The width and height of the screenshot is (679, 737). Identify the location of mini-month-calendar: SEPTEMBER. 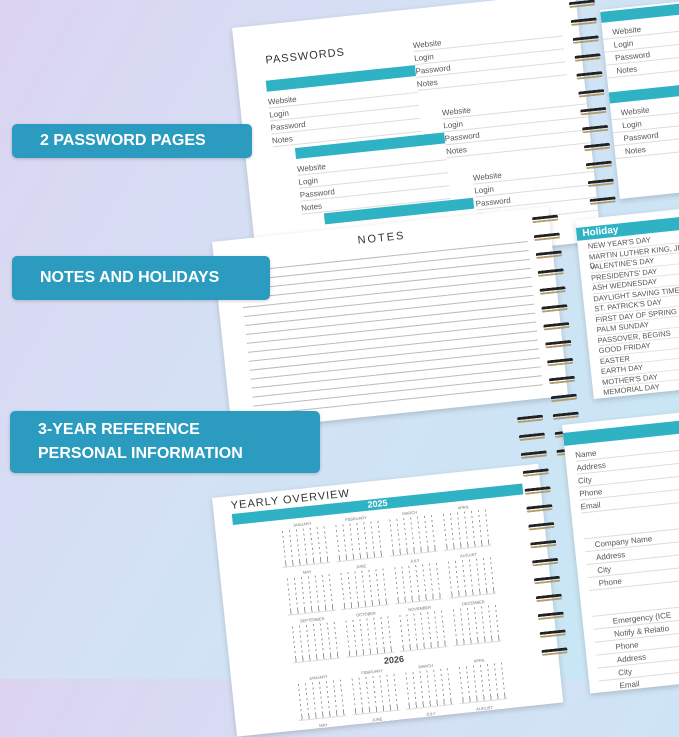
(314, 639).